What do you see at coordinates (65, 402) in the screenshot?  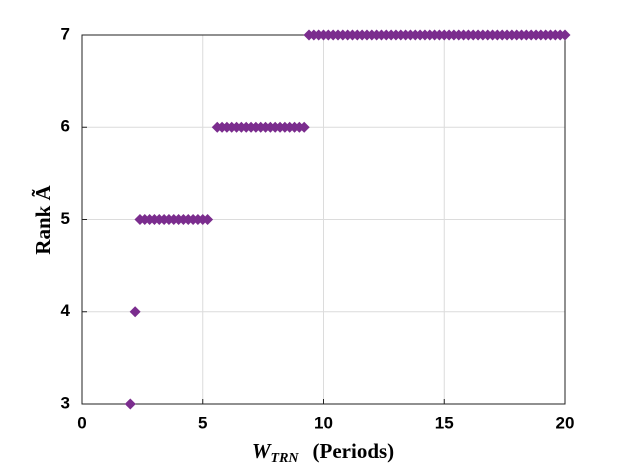 I see `y-tick-label: 3` at bounding box center [65, 402].